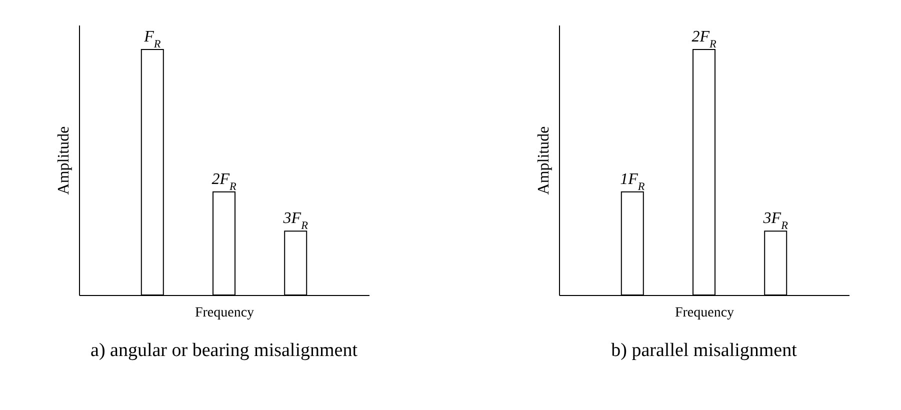 The width and height of the screenshot is (901, 410). Describe the element at coordinates (152, 39) in the screenshot. I see `annotation: F$_{R}$` at that location.